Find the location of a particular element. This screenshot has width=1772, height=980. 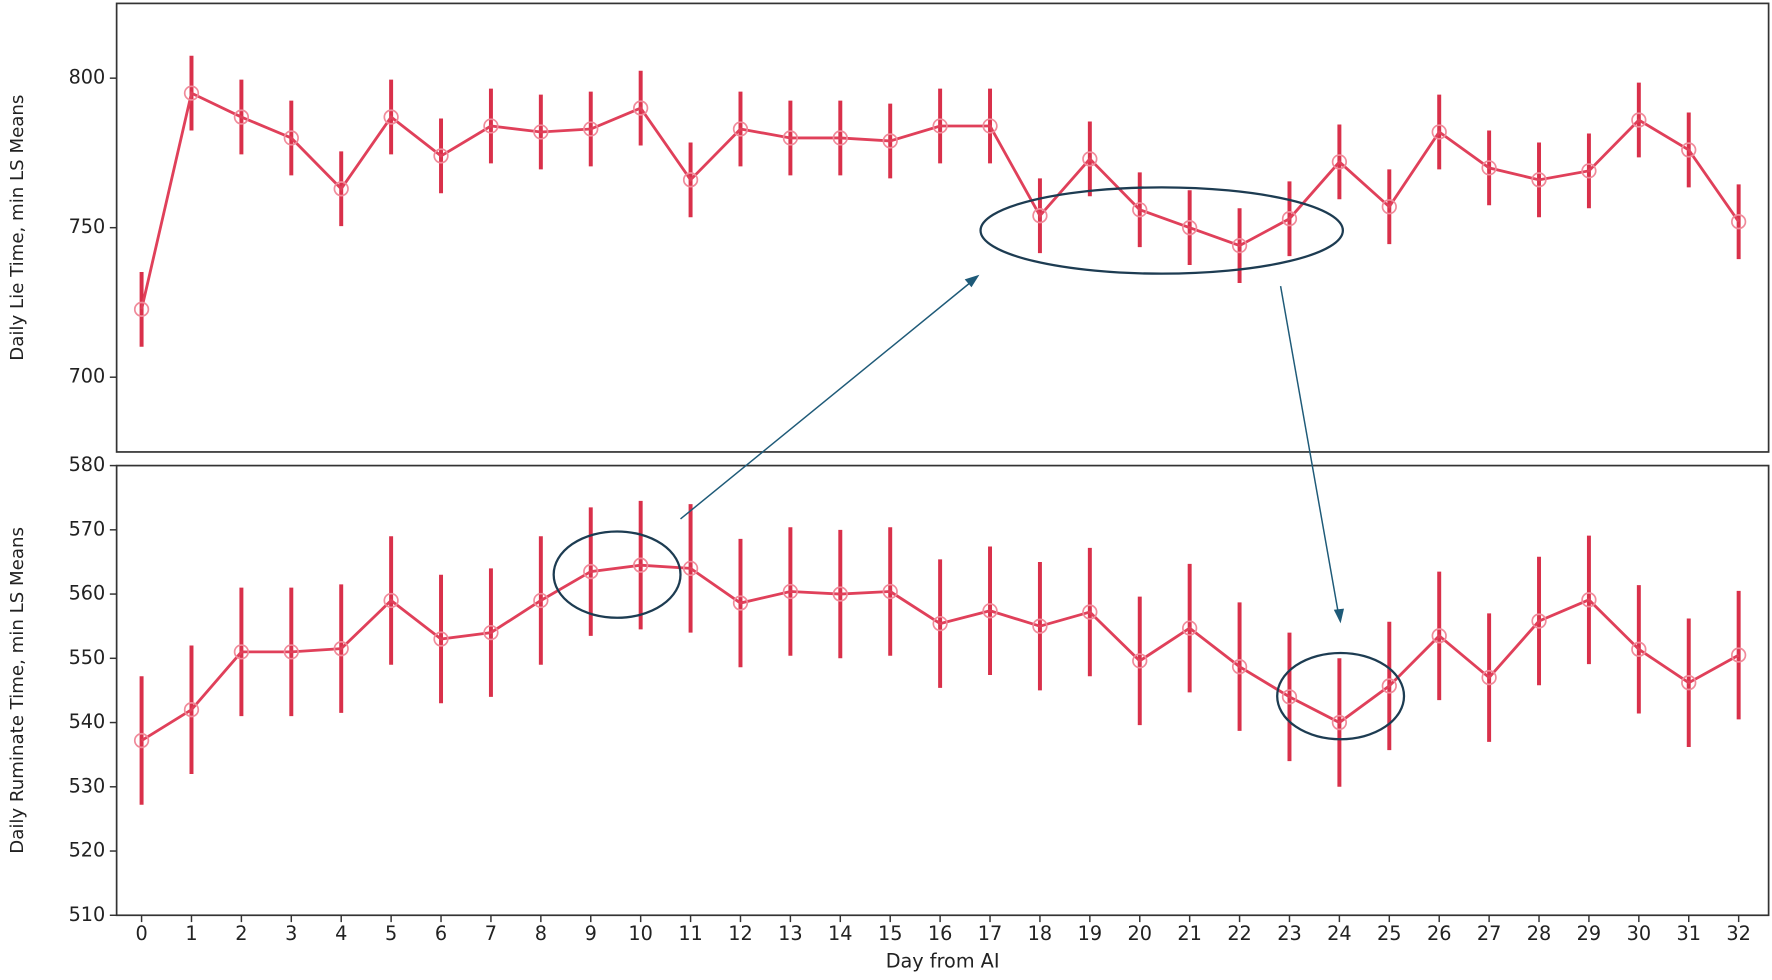

y-tick-label: 540 is located at coordinates (87, 721).